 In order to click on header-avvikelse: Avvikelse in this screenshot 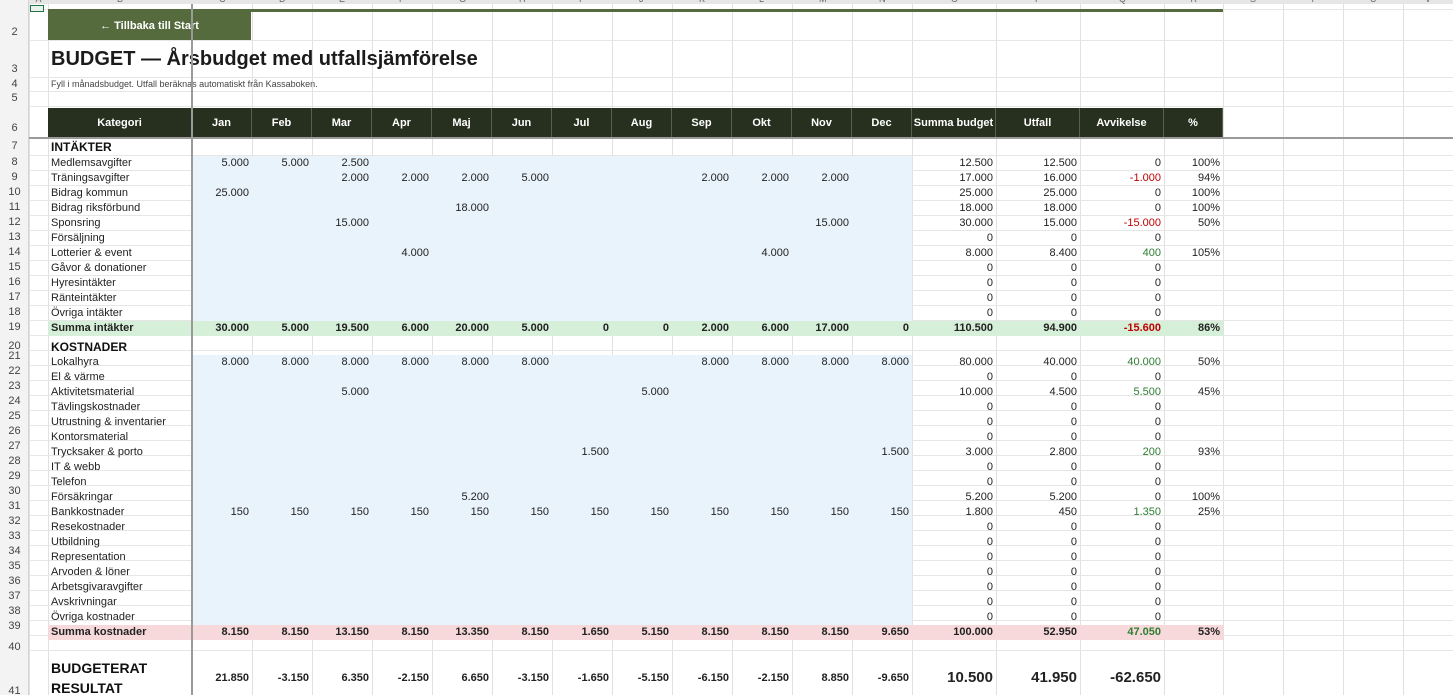, I will do `click(1122, 123)`.